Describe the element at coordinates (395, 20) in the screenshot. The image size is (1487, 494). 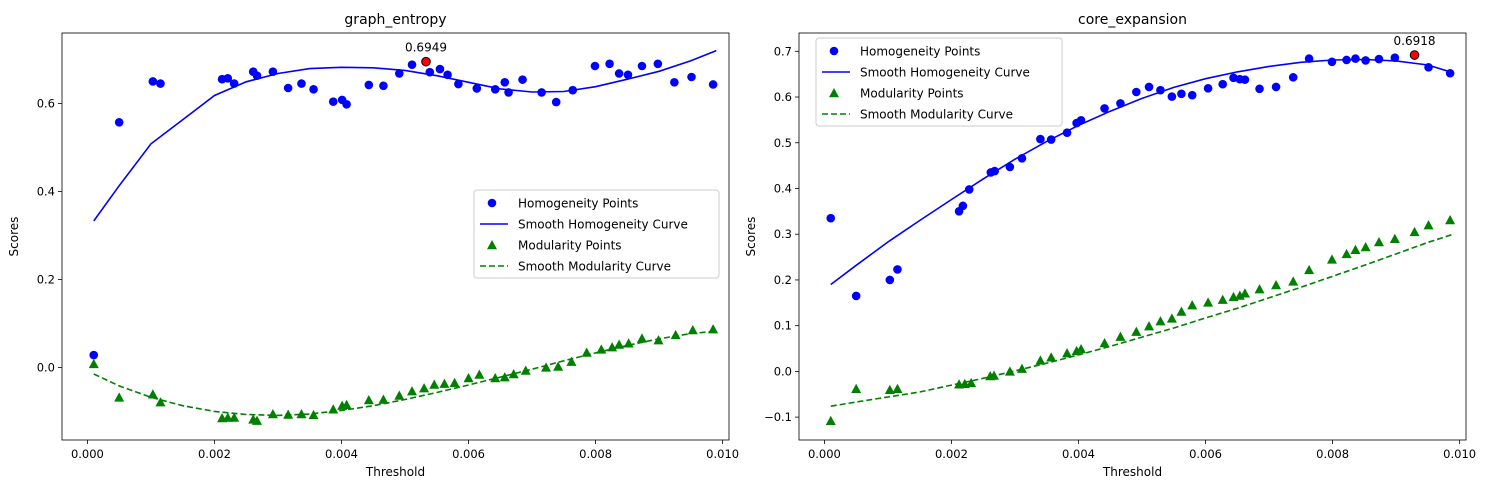
I see `chart-title: graph_entropy` at that location.